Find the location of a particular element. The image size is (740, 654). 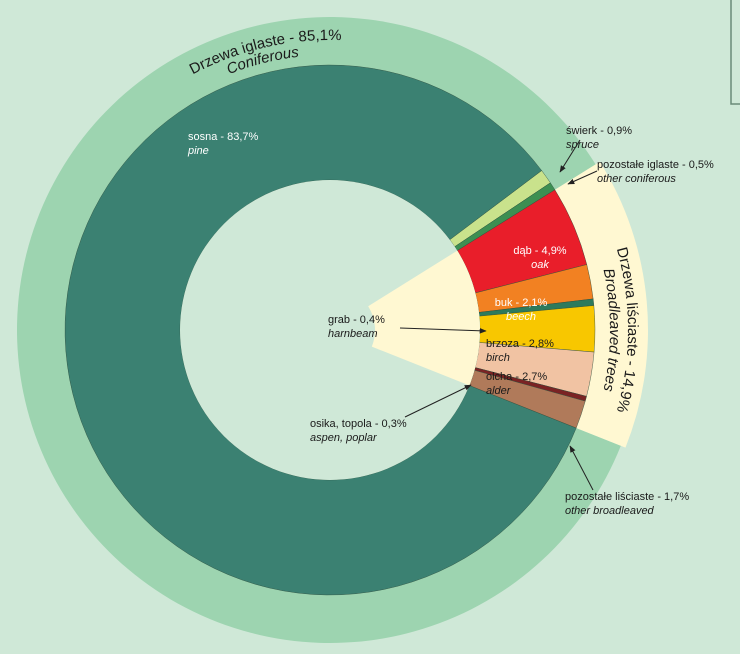

segment-label: pozostałe liściaste - 1,7% is located at coordinates (627, 497).